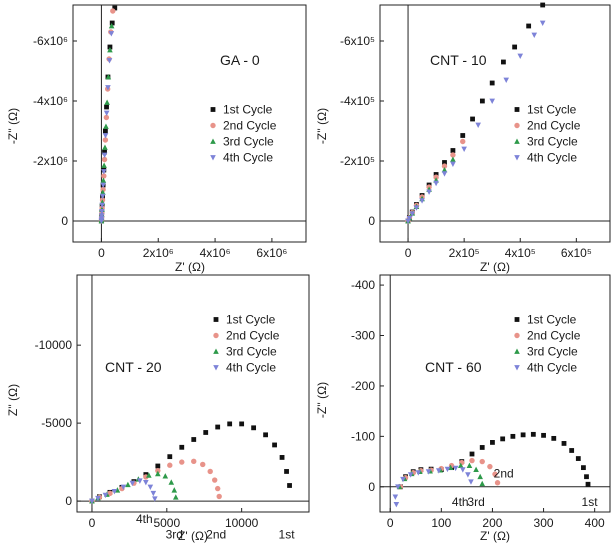 The width and height of the screenshot is (615, 551). Describe the element at coordinates (504, 474) in the screenshot. I see `curve-label: 2nd` at that location.